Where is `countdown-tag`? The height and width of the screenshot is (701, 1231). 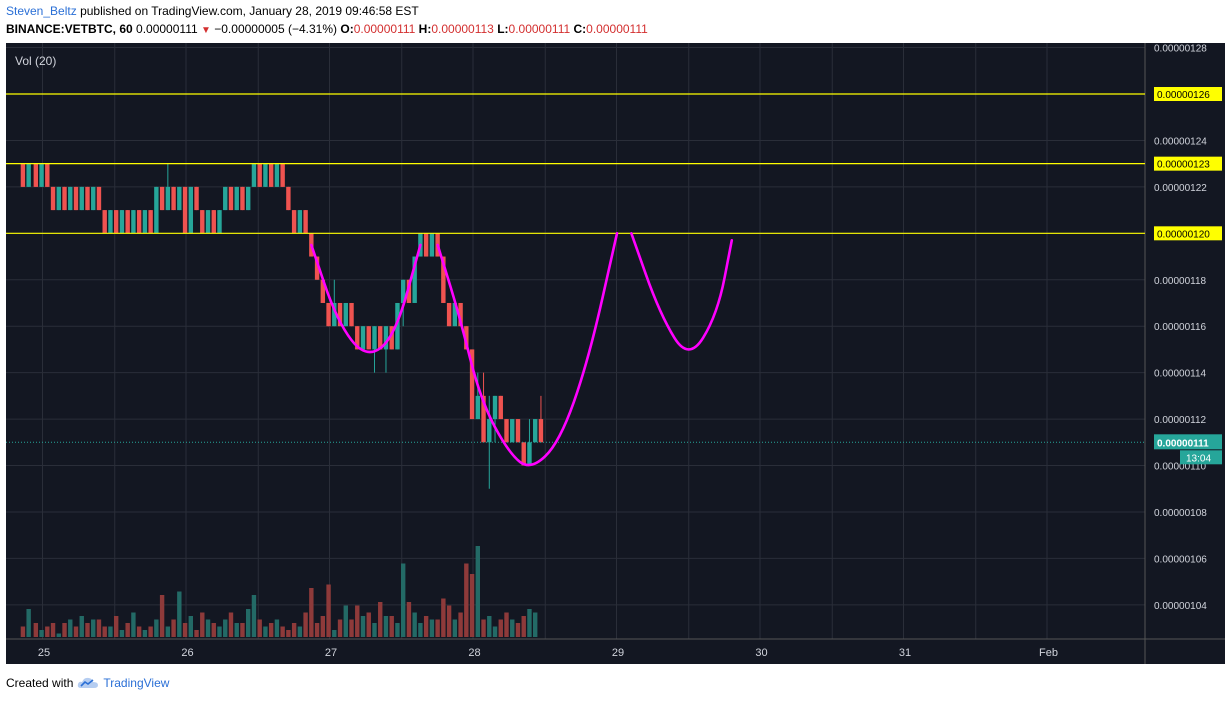
countdown-tag is located at coordinates (1201, 457).